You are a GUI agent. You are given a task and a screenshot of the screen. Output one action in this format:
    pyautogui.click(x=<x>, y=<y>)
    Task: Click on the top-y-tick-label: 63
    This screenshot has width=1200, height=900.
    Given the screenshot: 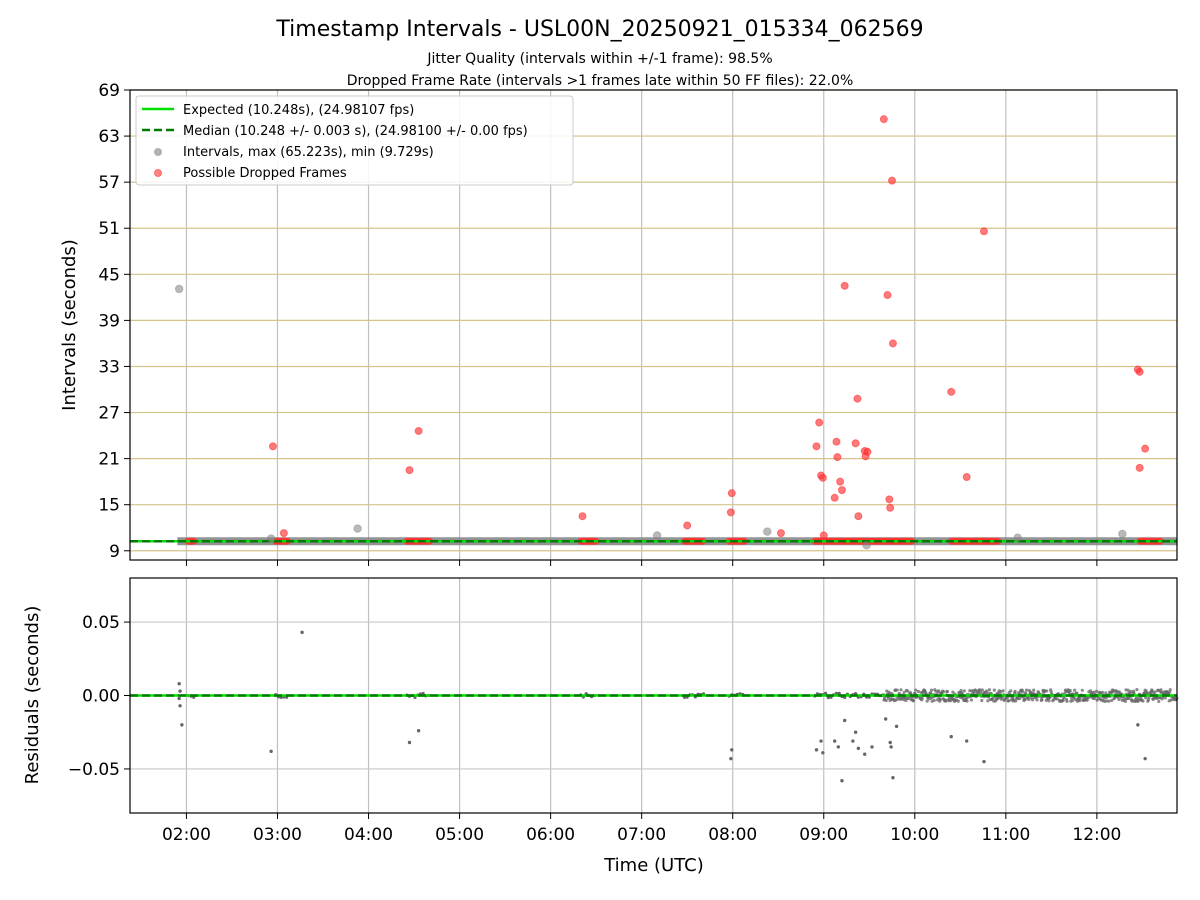 What is the action you would take?
    pyautogui.click(x=109, y=137)
    